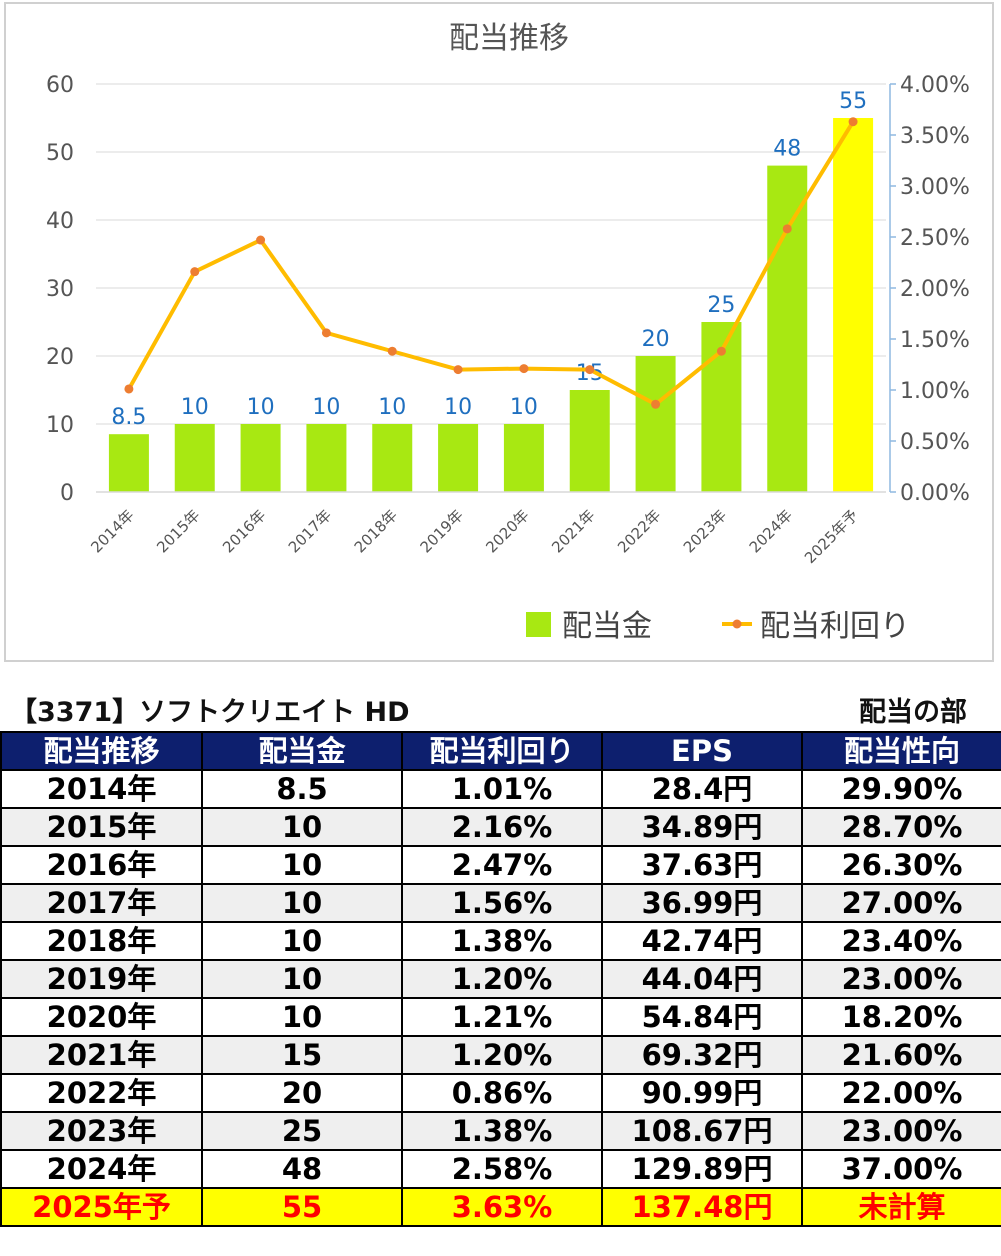 This screenshot has width=1001, height=1256. What do you see at coordinates (244, 531) in the screenshot?
I see `x-tick-label: 2016年` at bounding box center [244, 531].